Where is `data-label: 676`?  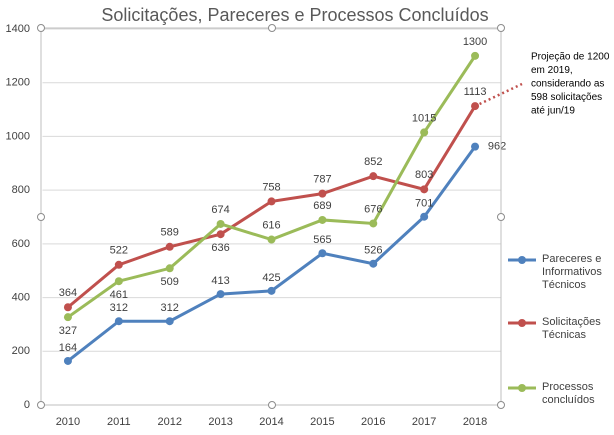 data-label: 676 is located at coordinates (373, 209).